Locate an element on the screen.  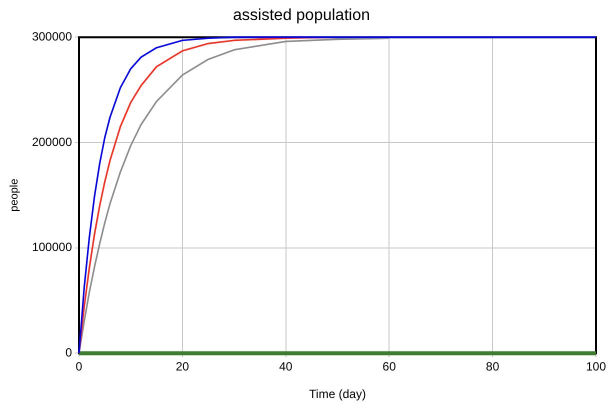
x-tick-label: 80 is located at coordinates (493, 367).